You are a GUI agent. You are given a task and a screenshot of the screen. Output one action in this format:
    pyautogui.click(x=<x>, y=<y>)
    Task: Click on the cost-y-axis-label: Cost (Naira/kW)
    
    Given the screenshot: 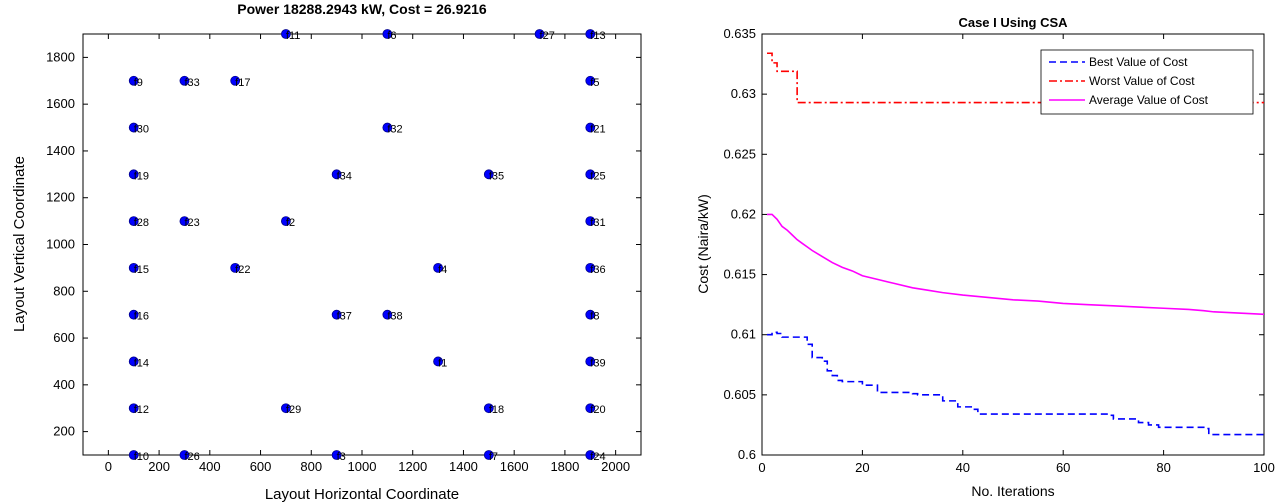 What is the action you would take?
    pyautogui.click(x=703, y=244)
    